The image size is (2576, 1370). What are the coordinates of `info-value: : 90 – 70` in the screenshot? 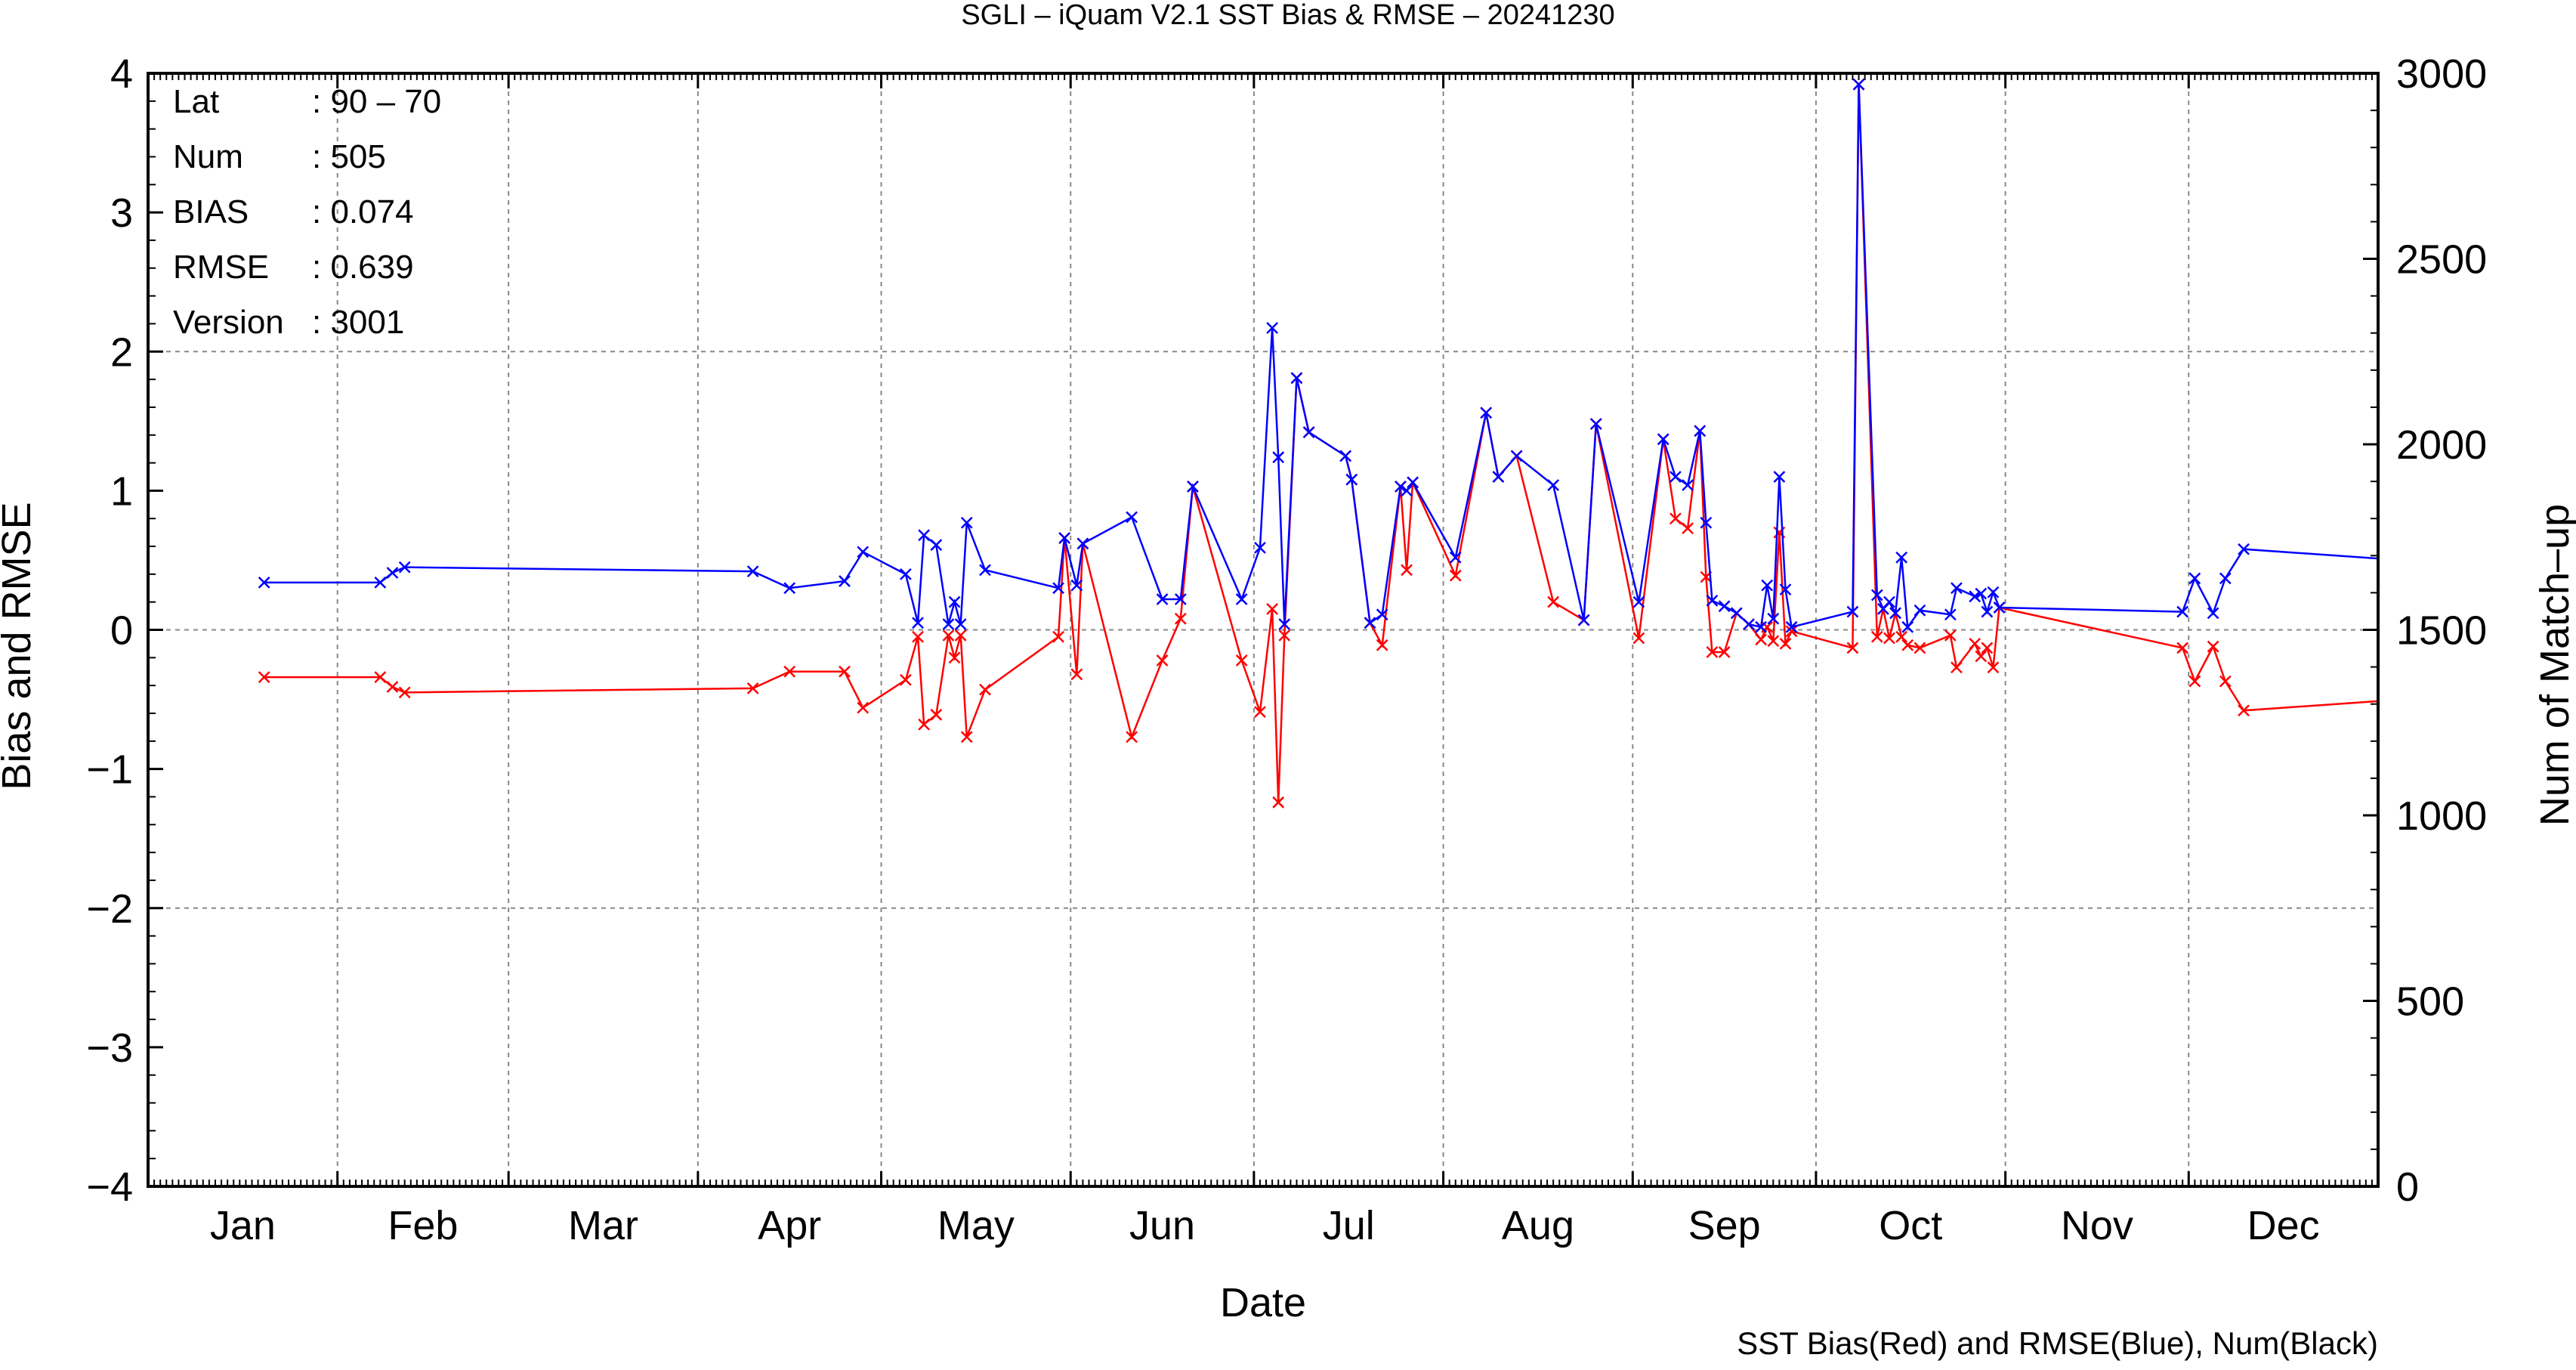 It's located at (376, 101).